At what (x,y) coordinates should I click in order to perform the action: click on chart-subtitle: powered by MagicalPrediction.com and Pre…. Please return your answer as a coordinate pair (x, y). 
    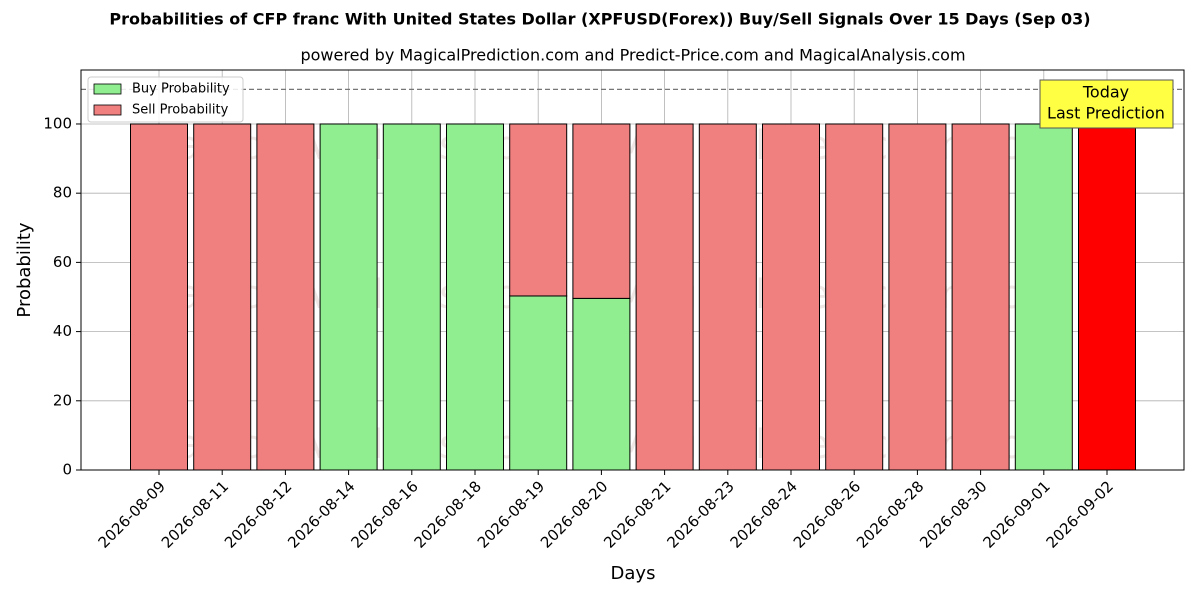
    Looking at the image, I should click on (632, 55).